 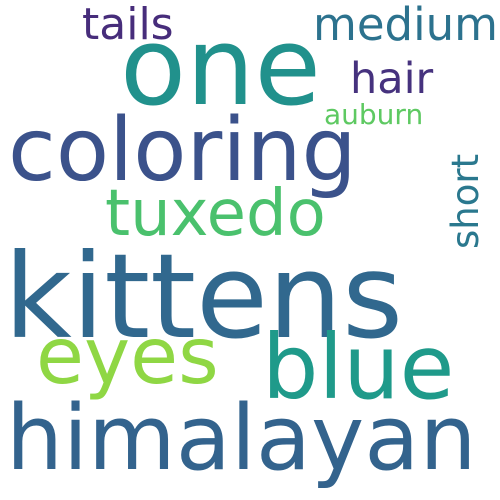 What do you see at coordinates (465, 201) in the screenshot?
I see `word-short: short` at bounding box center [465, 201].